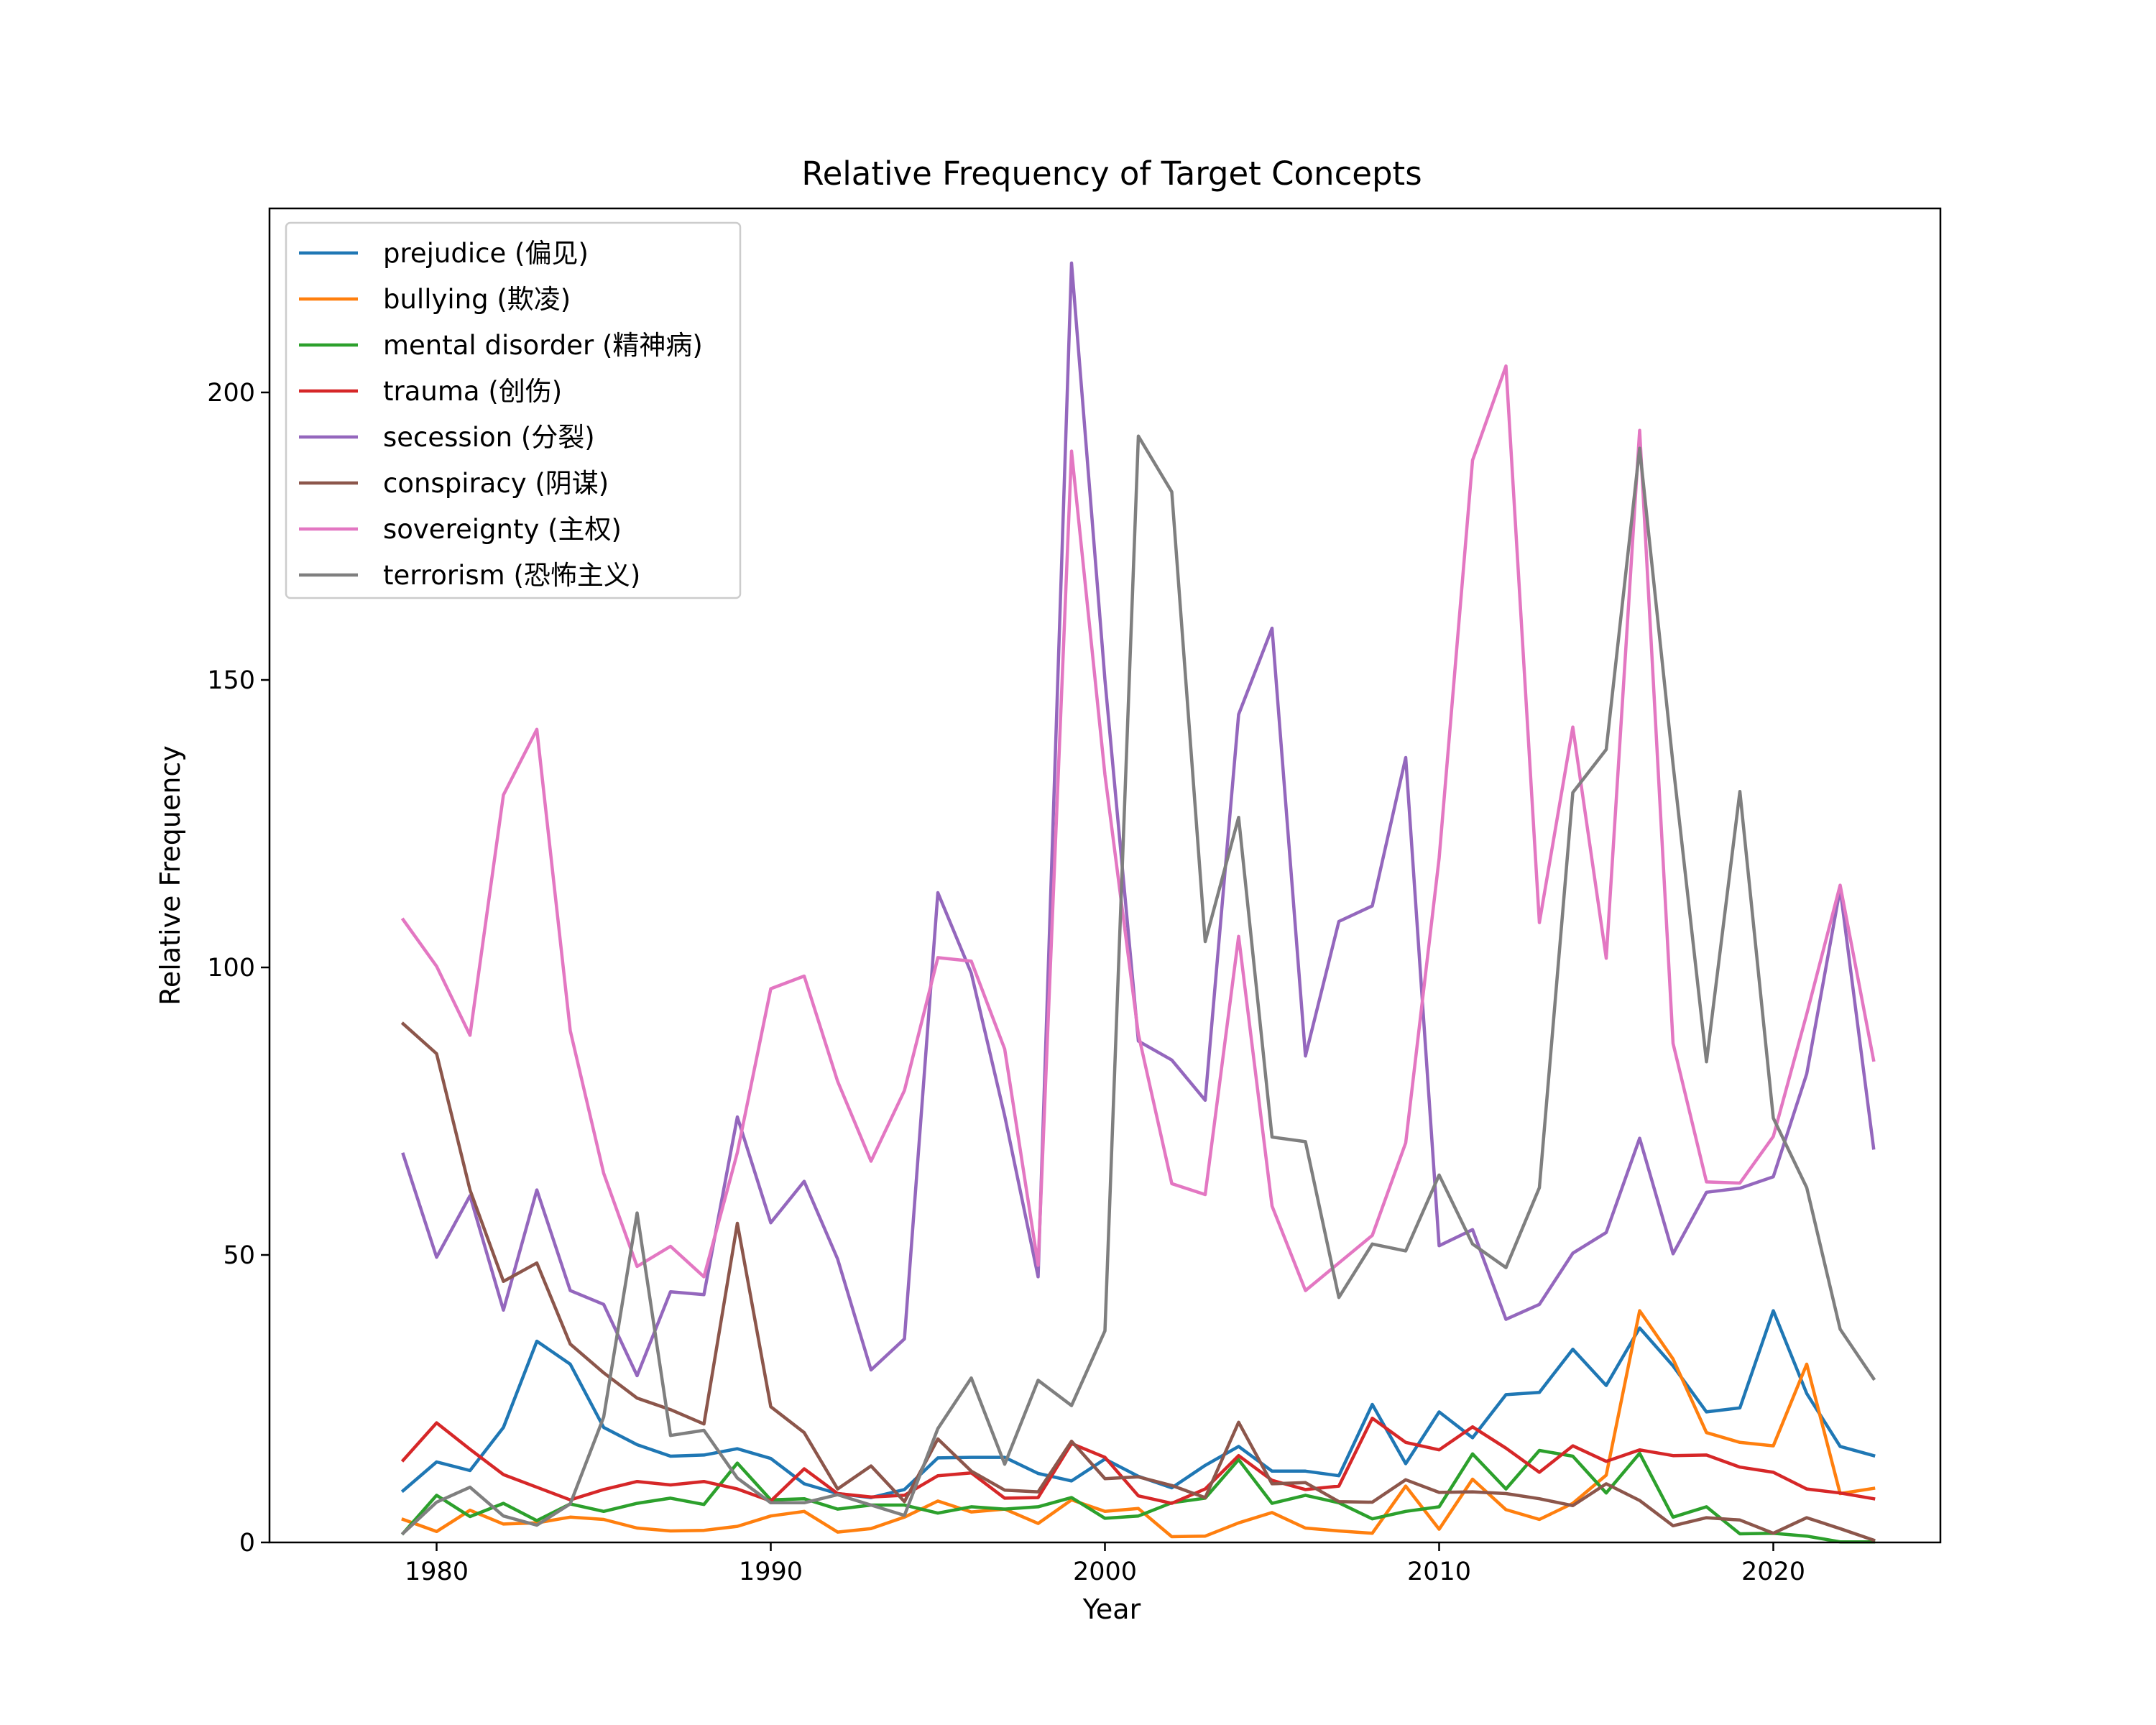 The height and width of the screenshot is (1725, 2156). What do you see at coordinates (489, 437) in the screenshot?
I see `legend-label: secession (分裂)` at bounding box center [489, 437].